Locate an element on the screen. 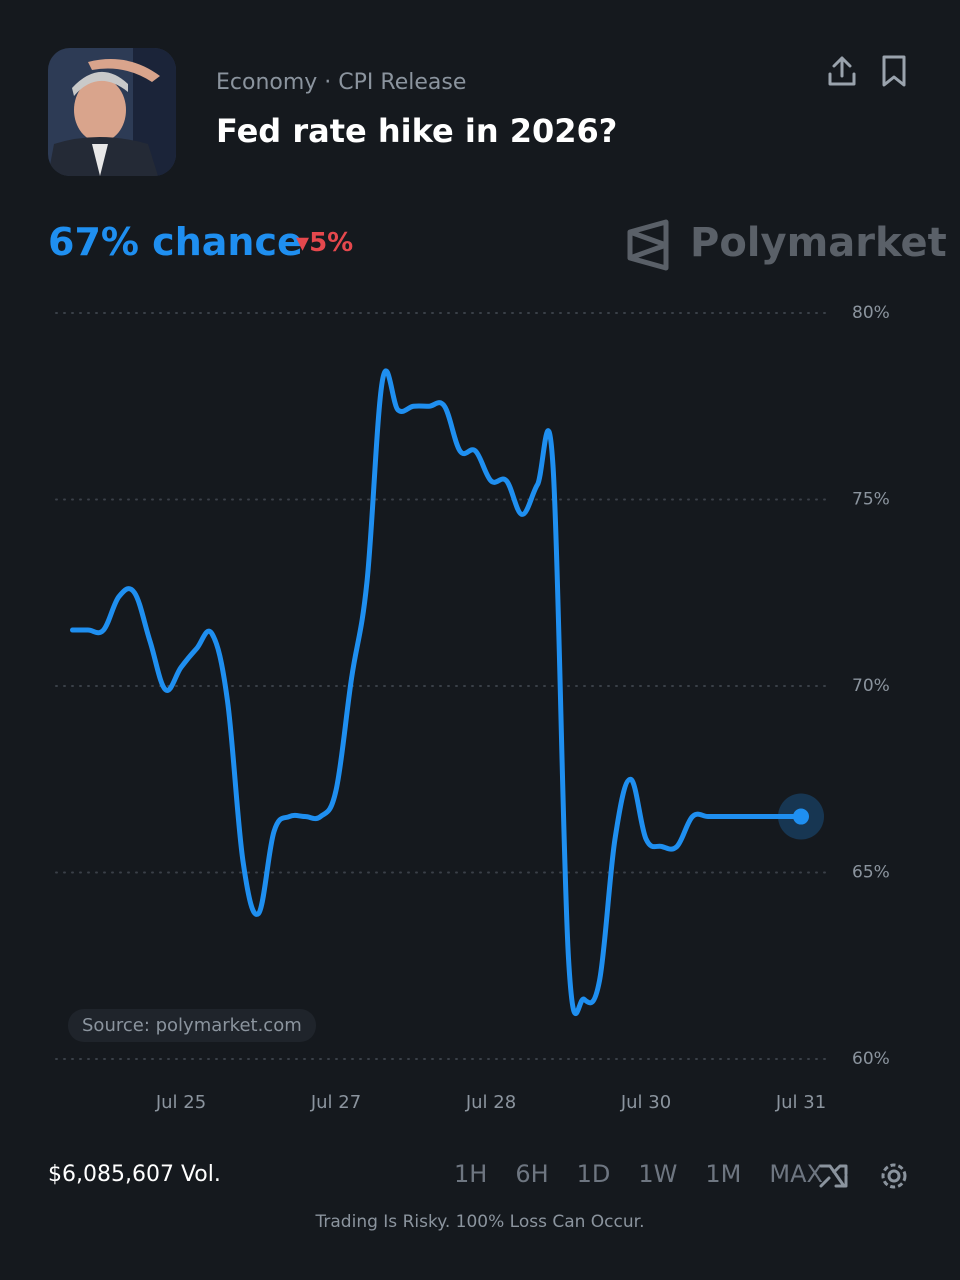  x-tick-label: Jul 30 is located at coordinates (645, 1102).